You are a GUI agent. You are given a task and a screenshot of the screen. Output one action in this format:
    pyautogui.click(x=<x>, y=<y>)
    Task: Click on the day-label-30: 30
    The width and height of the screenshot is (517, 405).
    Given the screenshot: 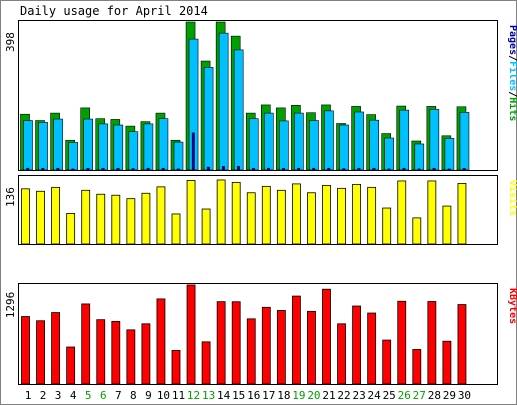 What is the action you would take?
    pyautogui.click(x=464, y=395)
    